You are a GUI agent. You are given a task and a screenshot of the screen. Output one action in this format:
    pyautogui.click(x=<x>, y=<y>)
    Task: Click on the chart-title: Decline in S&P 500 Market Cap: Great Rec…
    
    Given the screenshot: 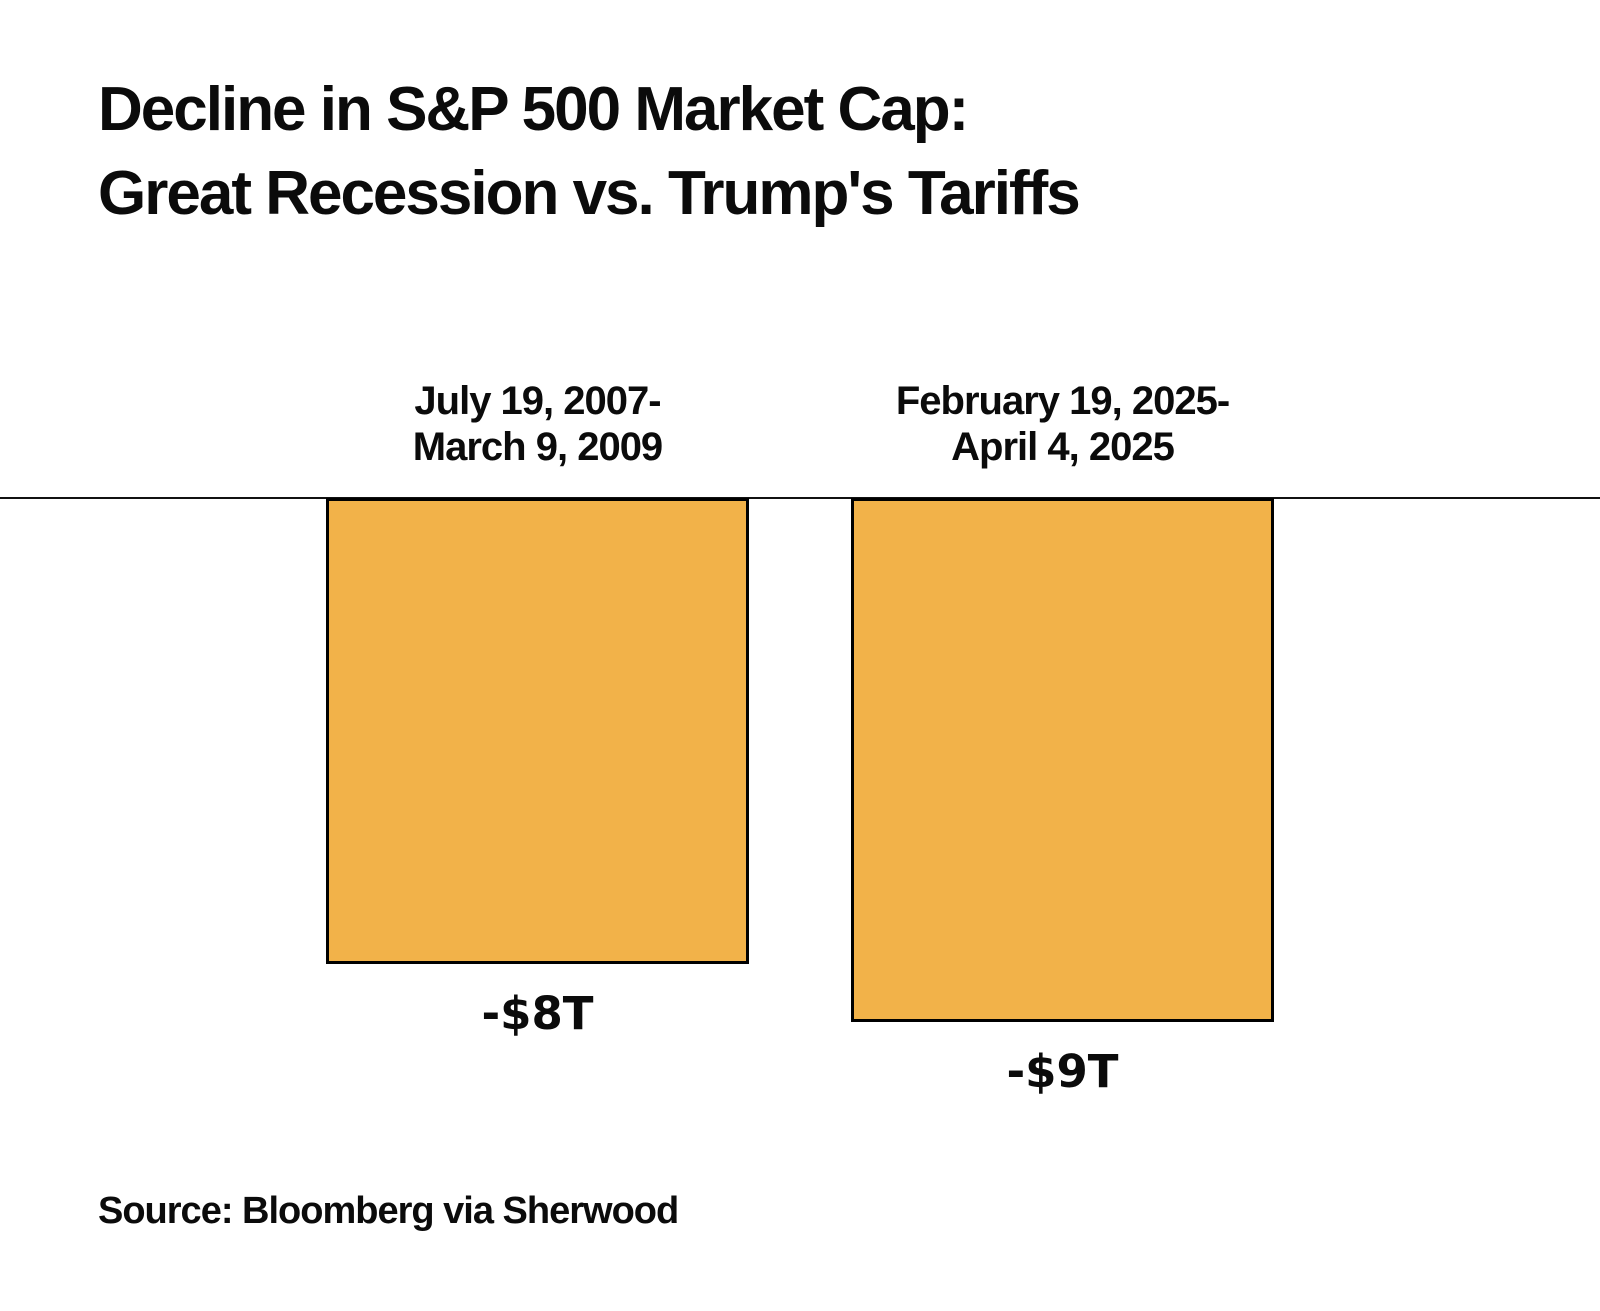 What is the action you would take?
    pyautogui.click(x=589, y=152)
    